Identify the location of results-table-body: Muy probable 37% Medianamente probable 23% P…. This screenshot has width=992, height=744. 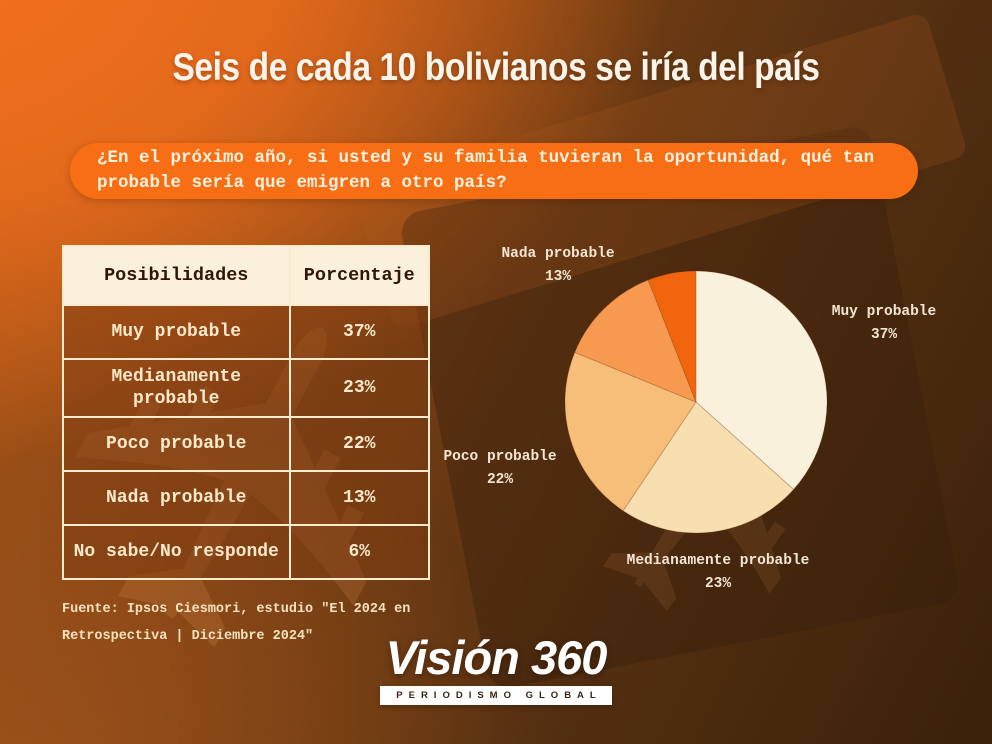
(246, 442).